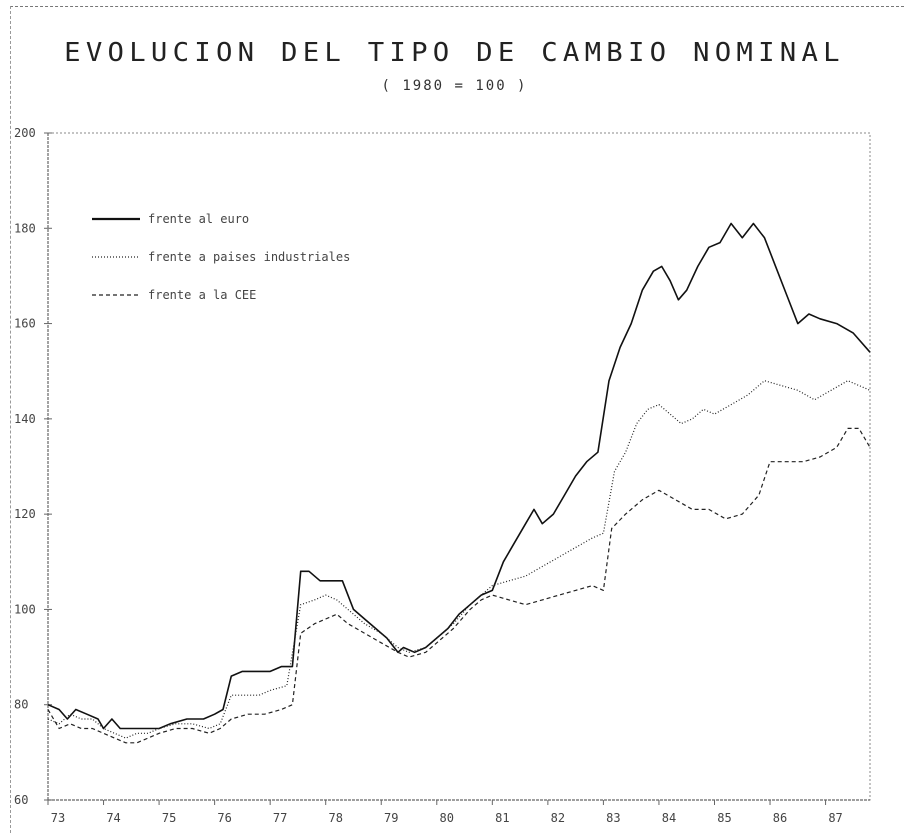 This screenshot has width=909, height=837. Describe the element at coordinates (724, 818) in the screenshot. I see `x-tick-label: 85` at that location.